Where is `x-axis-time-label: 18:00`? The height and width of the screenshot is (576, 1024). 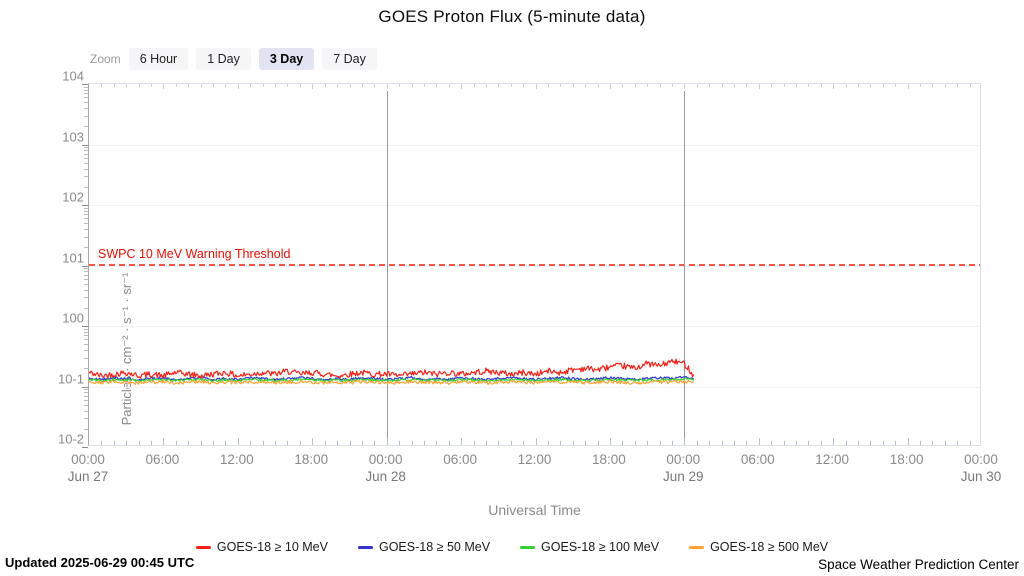
x-axis-time-label: 18:00 is located at coordinates (906, 459).